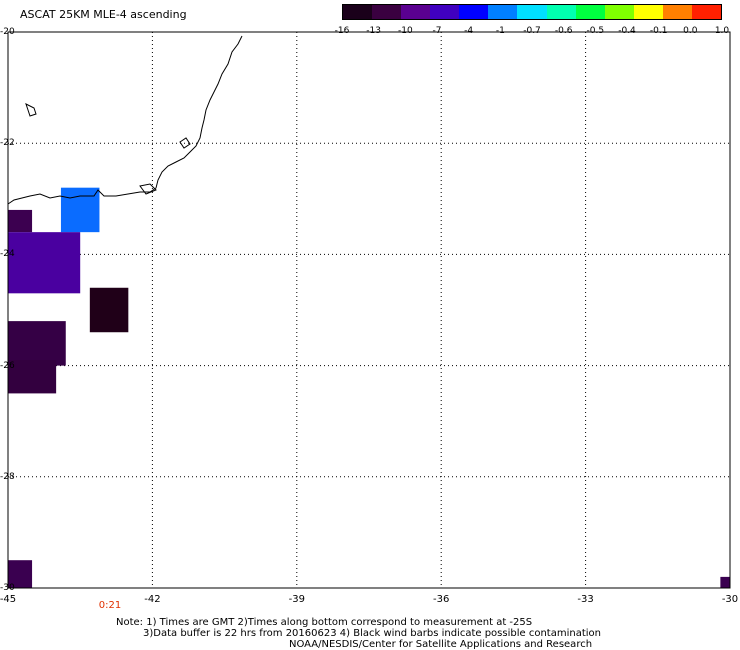  Describe the element at coordinates (585, 599) in the screenshot. I see `longitude-label: -33` at that location.